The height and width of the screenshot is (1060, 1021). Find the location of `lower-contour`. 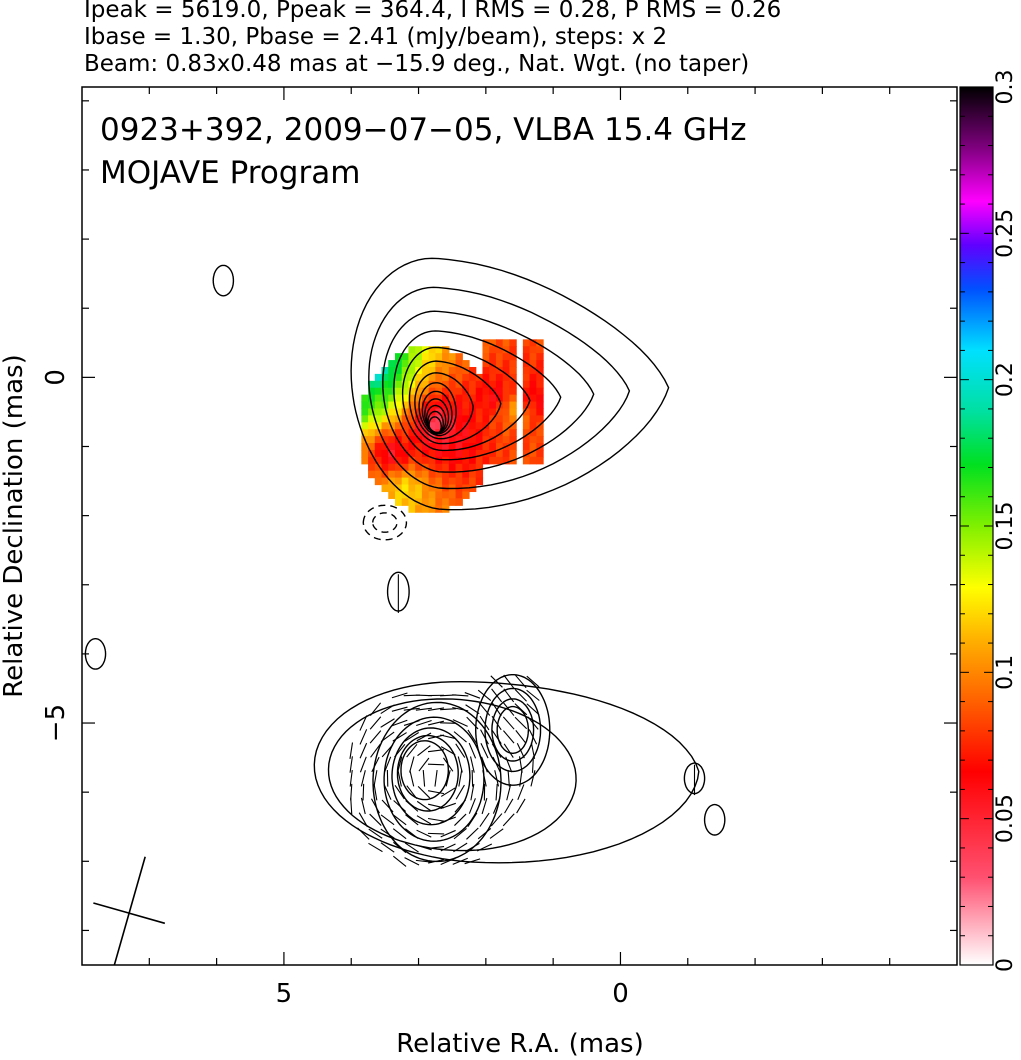

lower-contour is located at coordinates (513, 730).